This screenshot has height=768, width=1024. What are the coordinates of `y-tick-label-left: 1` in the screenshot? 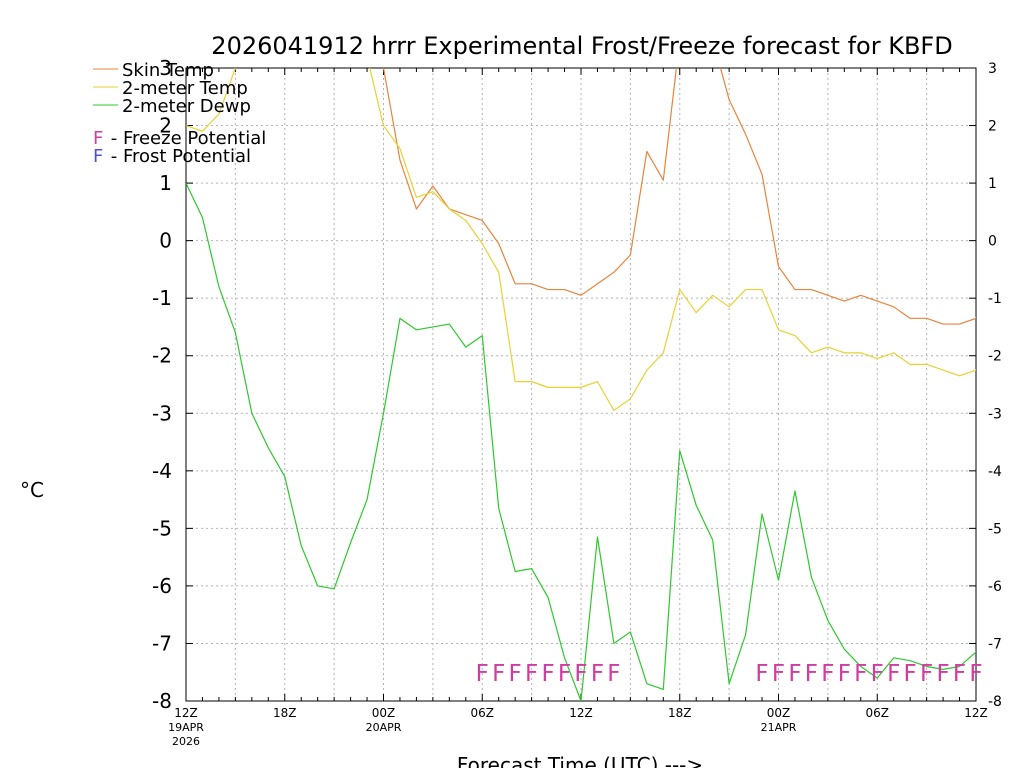 It's located at (165, 183).